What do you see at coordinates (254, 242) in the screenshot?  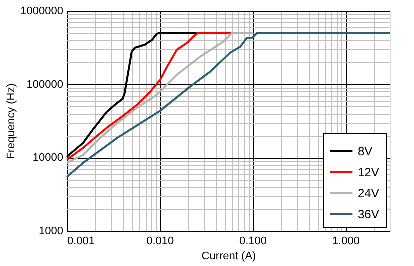 I see `x-tick-label: 0.100` at bounding box center [254, 242].